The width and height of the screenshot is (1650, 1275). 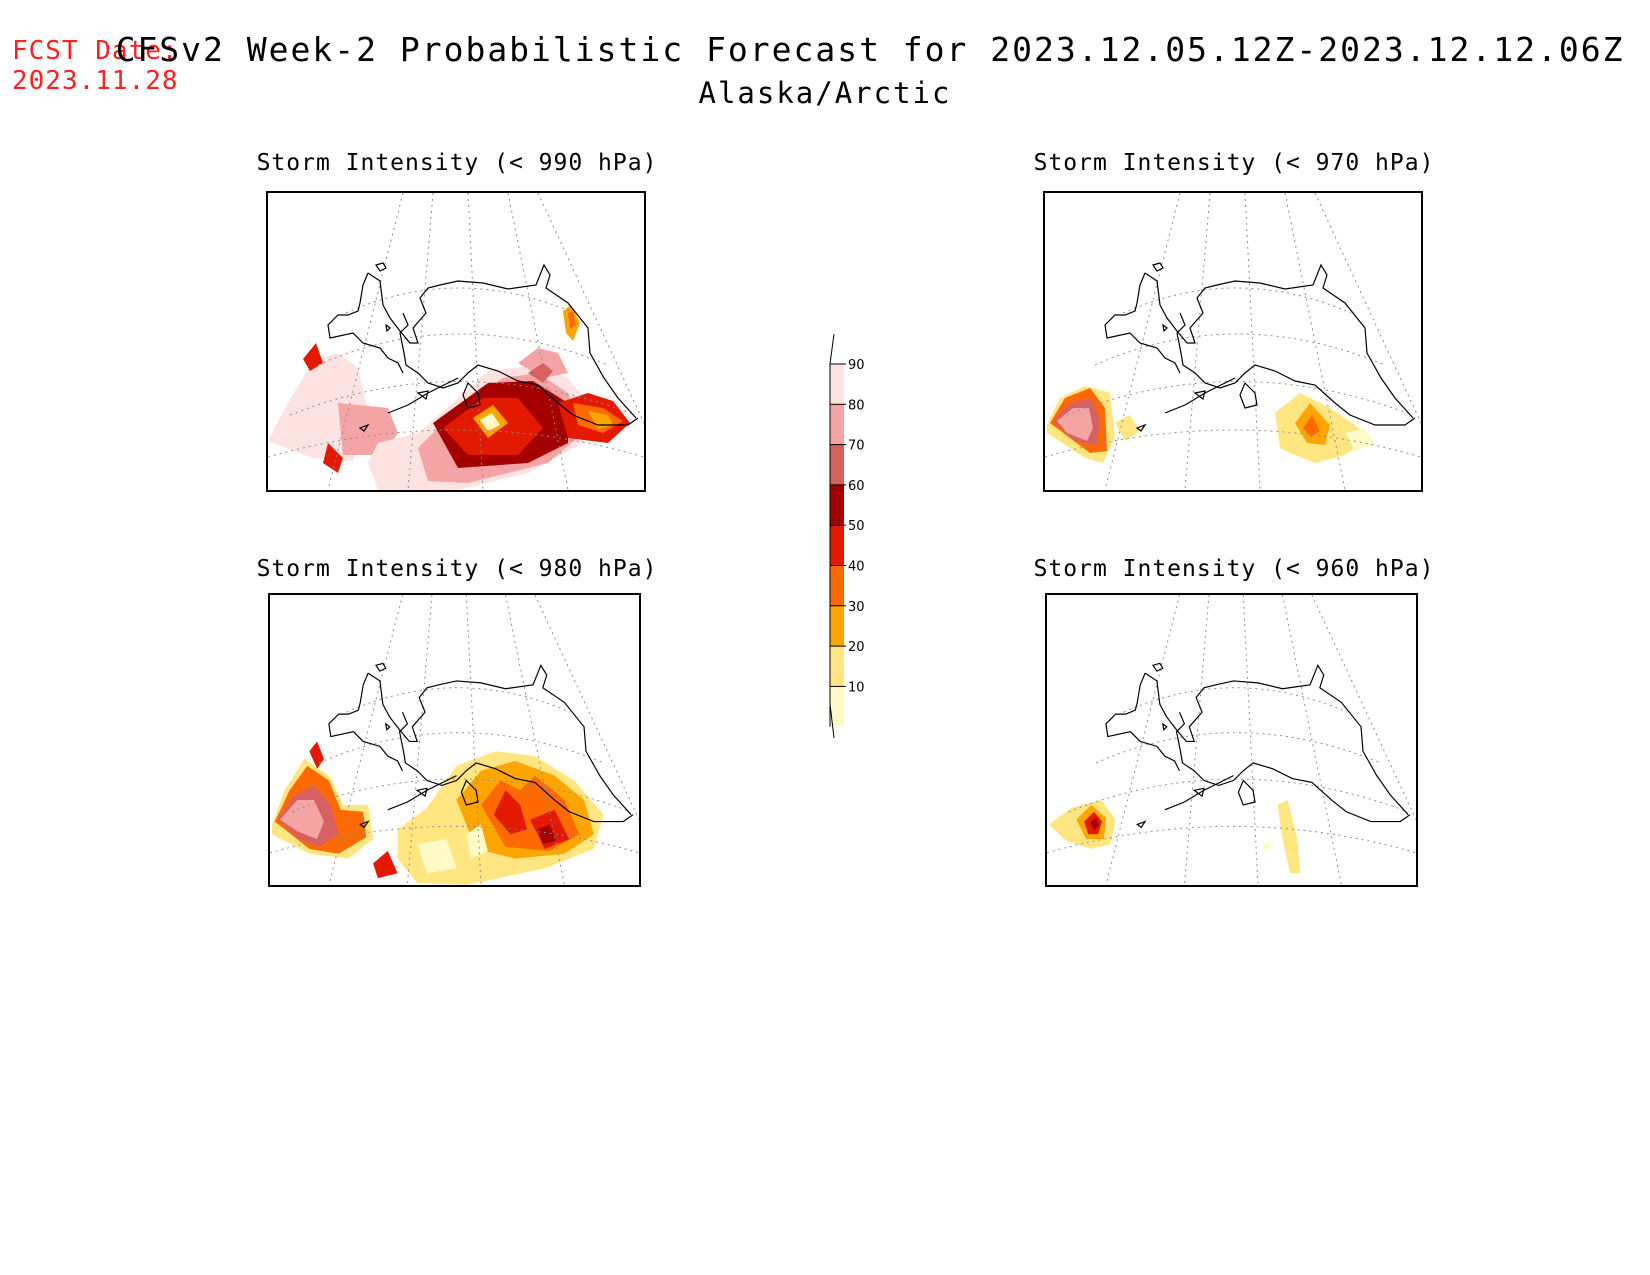 What do you see at coordinates (1234, 163) in the screenshot?
I see `panel-title-970: Storm Intensity (< 970 hPa)` at bounding box center [1234, 163].